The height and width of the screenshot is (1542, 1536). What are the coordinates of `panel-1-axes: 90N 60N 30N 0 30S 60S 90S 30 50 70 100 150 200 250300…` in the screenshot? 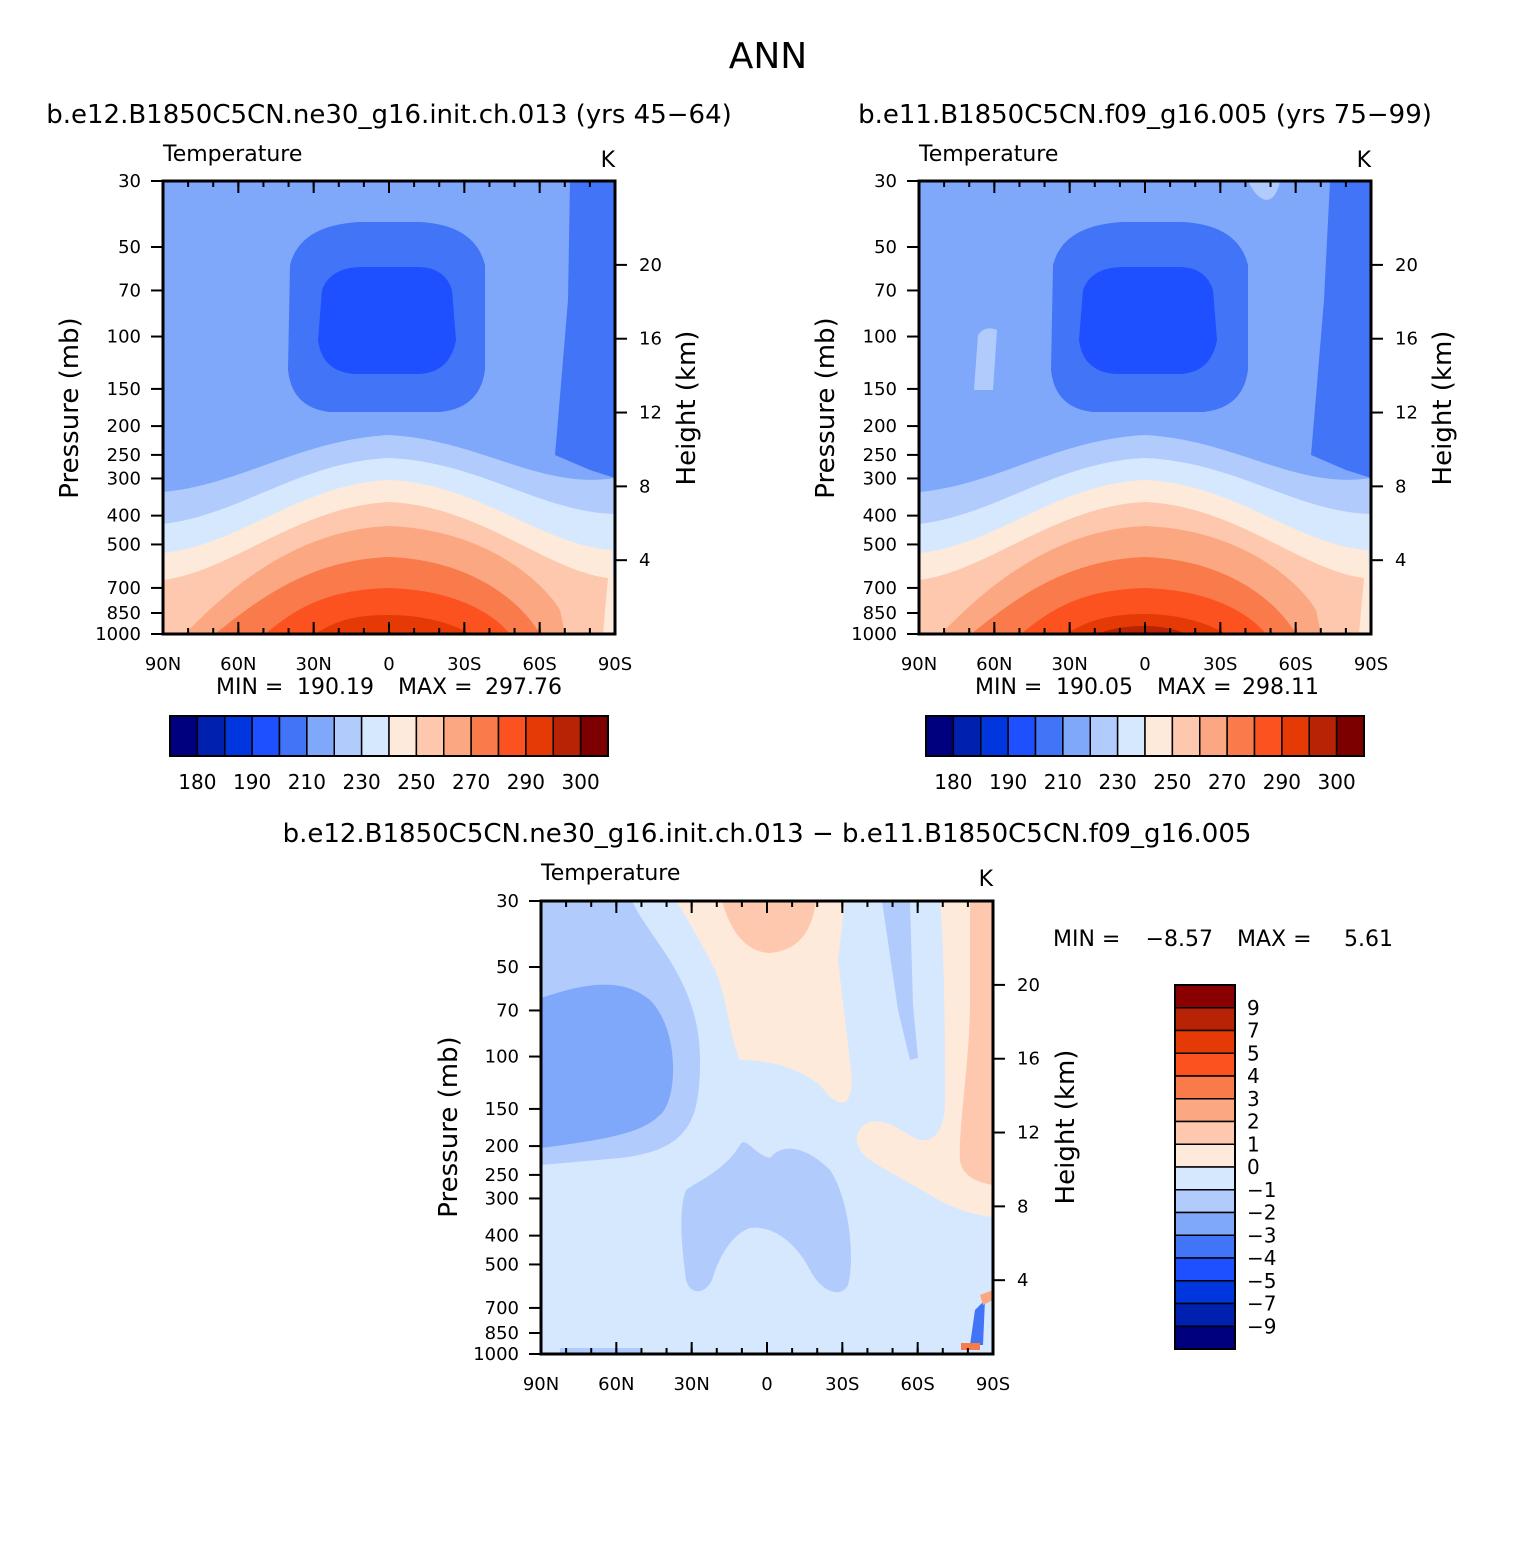 It's located at (378, 423).